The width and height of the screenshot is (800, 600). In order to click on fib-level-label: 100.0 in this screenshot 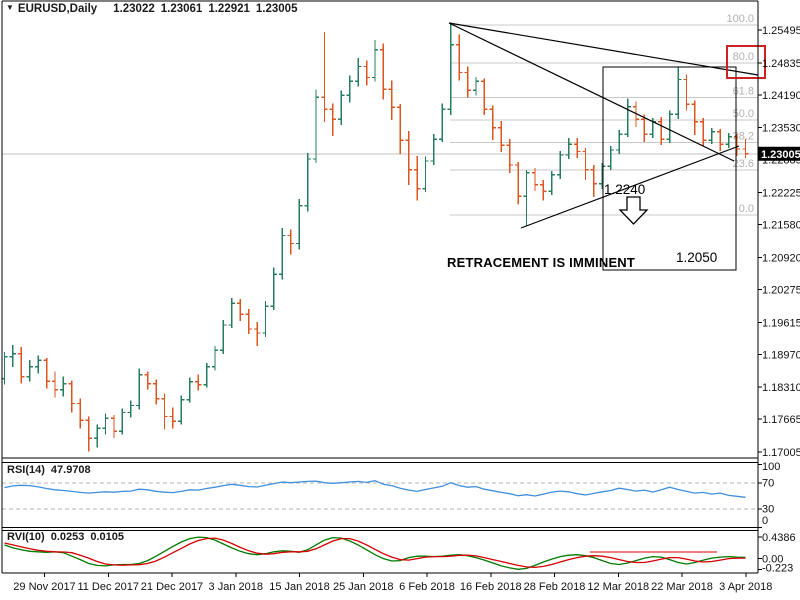, I will do `click(740, 19)`.